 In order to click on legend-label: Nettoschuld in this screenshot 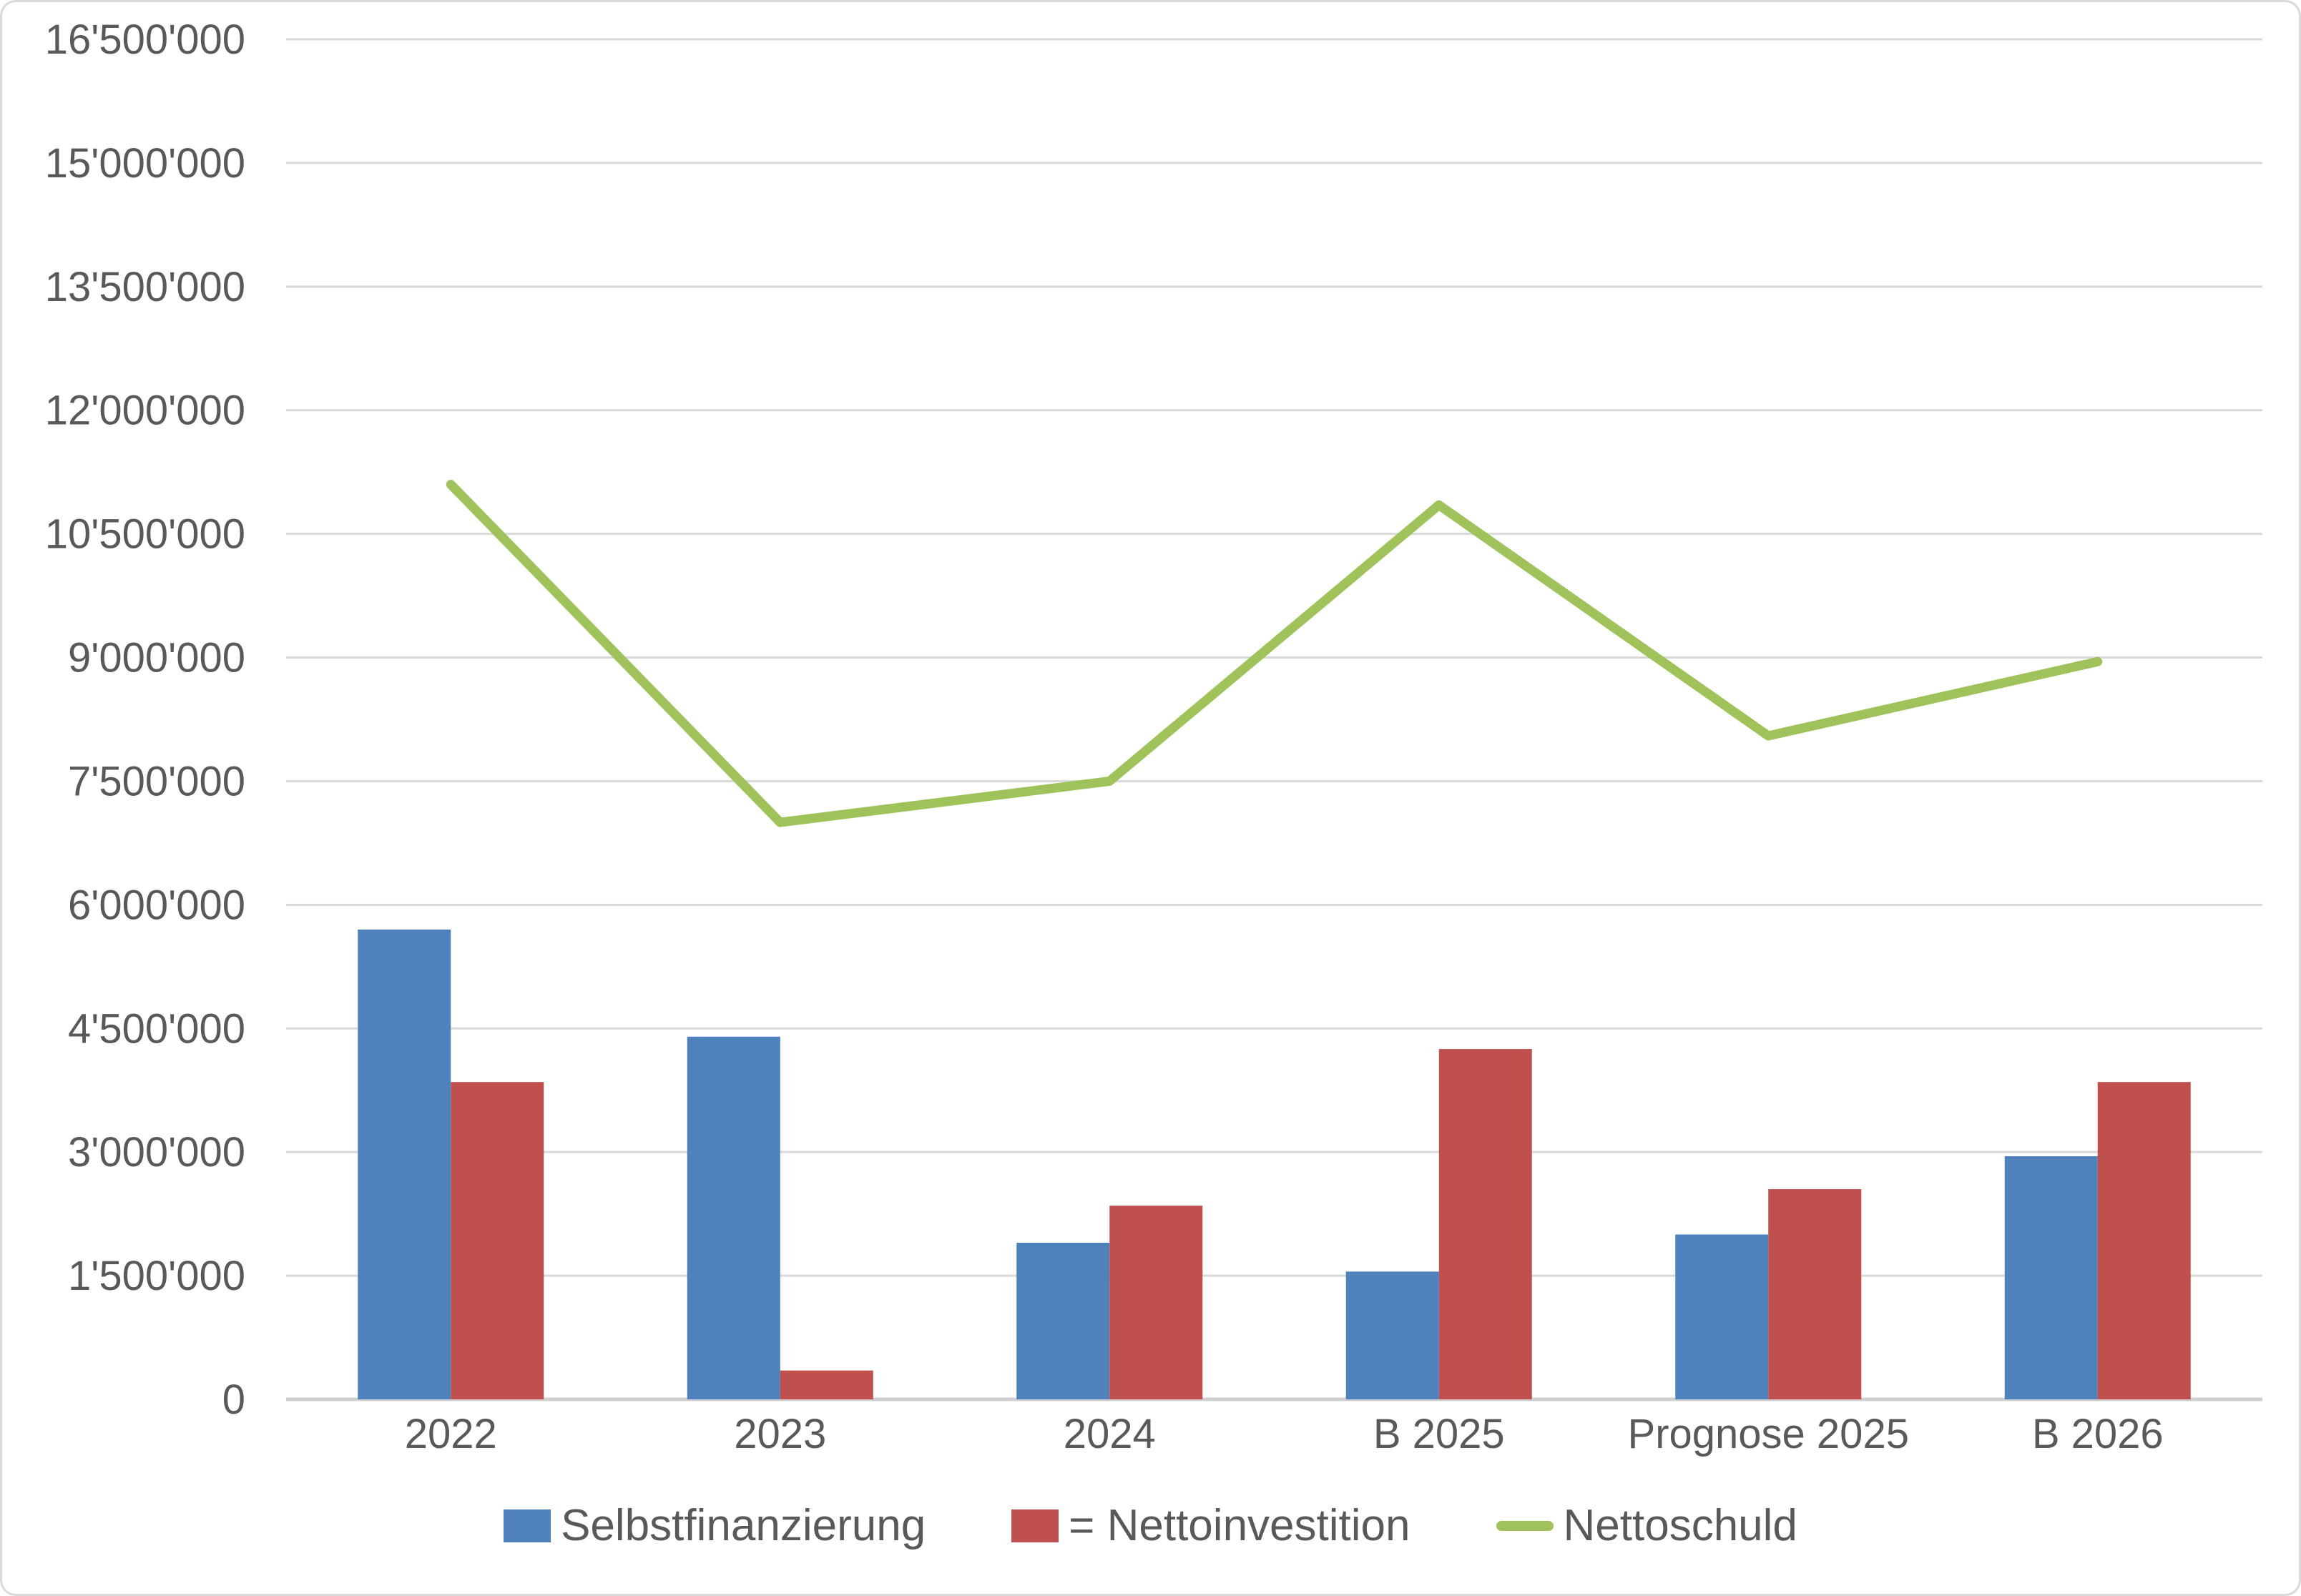, I will do `click(1680, 1525)`.